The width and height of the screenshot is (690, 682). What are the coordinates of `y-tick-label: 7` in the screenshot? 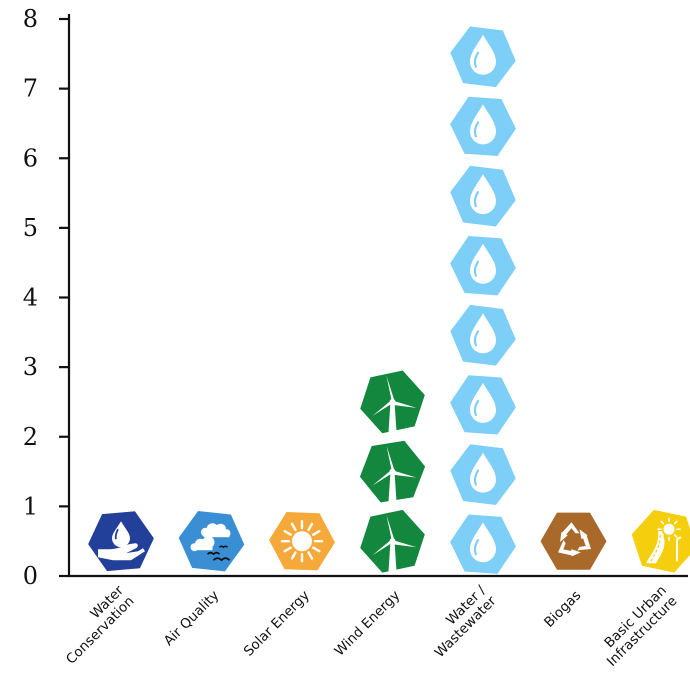 It's located at (30, 89).